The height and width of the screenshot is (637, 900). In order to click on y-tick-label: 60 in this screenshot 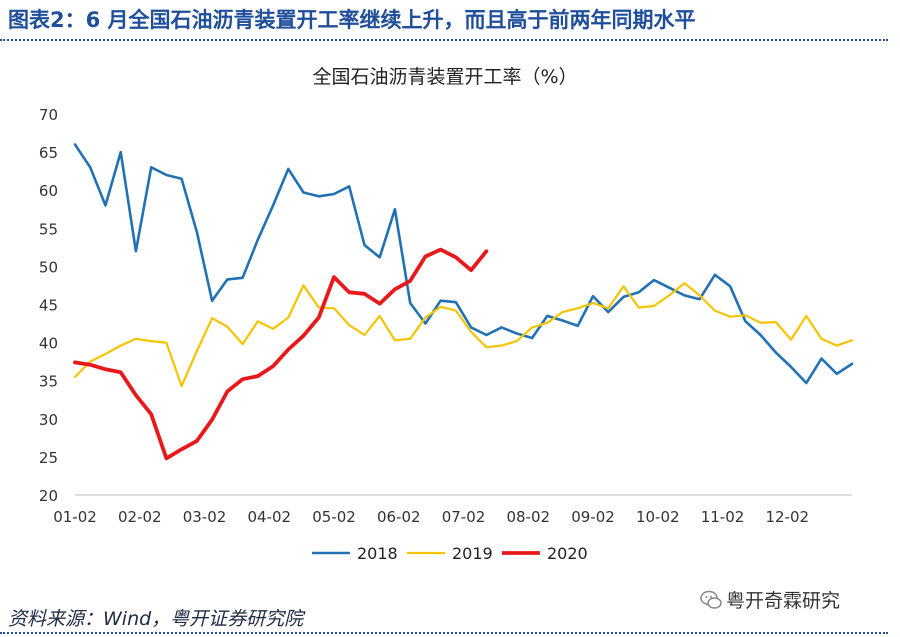, I will do `click(48, 191)`.